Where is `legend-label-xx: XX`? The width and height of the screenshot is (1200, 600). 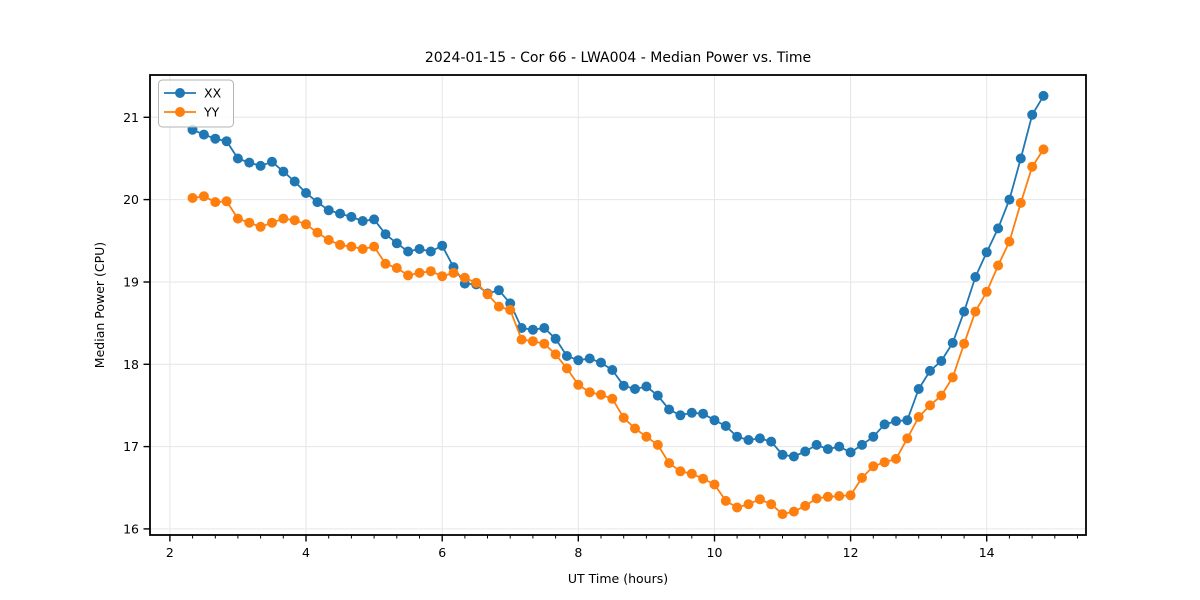 legend-label-xx: XX is located at coordinates (213, 93).